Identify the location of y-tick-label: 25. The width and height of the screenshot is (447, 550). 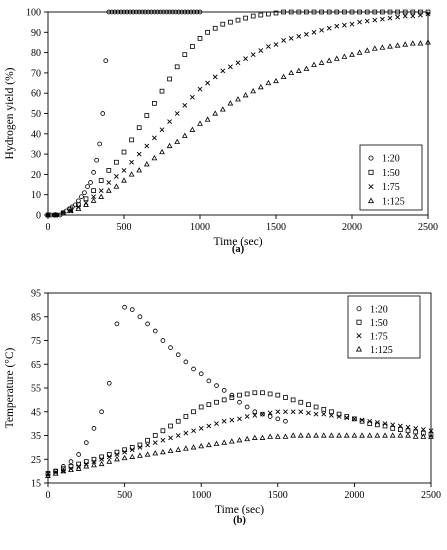
(36, 460).